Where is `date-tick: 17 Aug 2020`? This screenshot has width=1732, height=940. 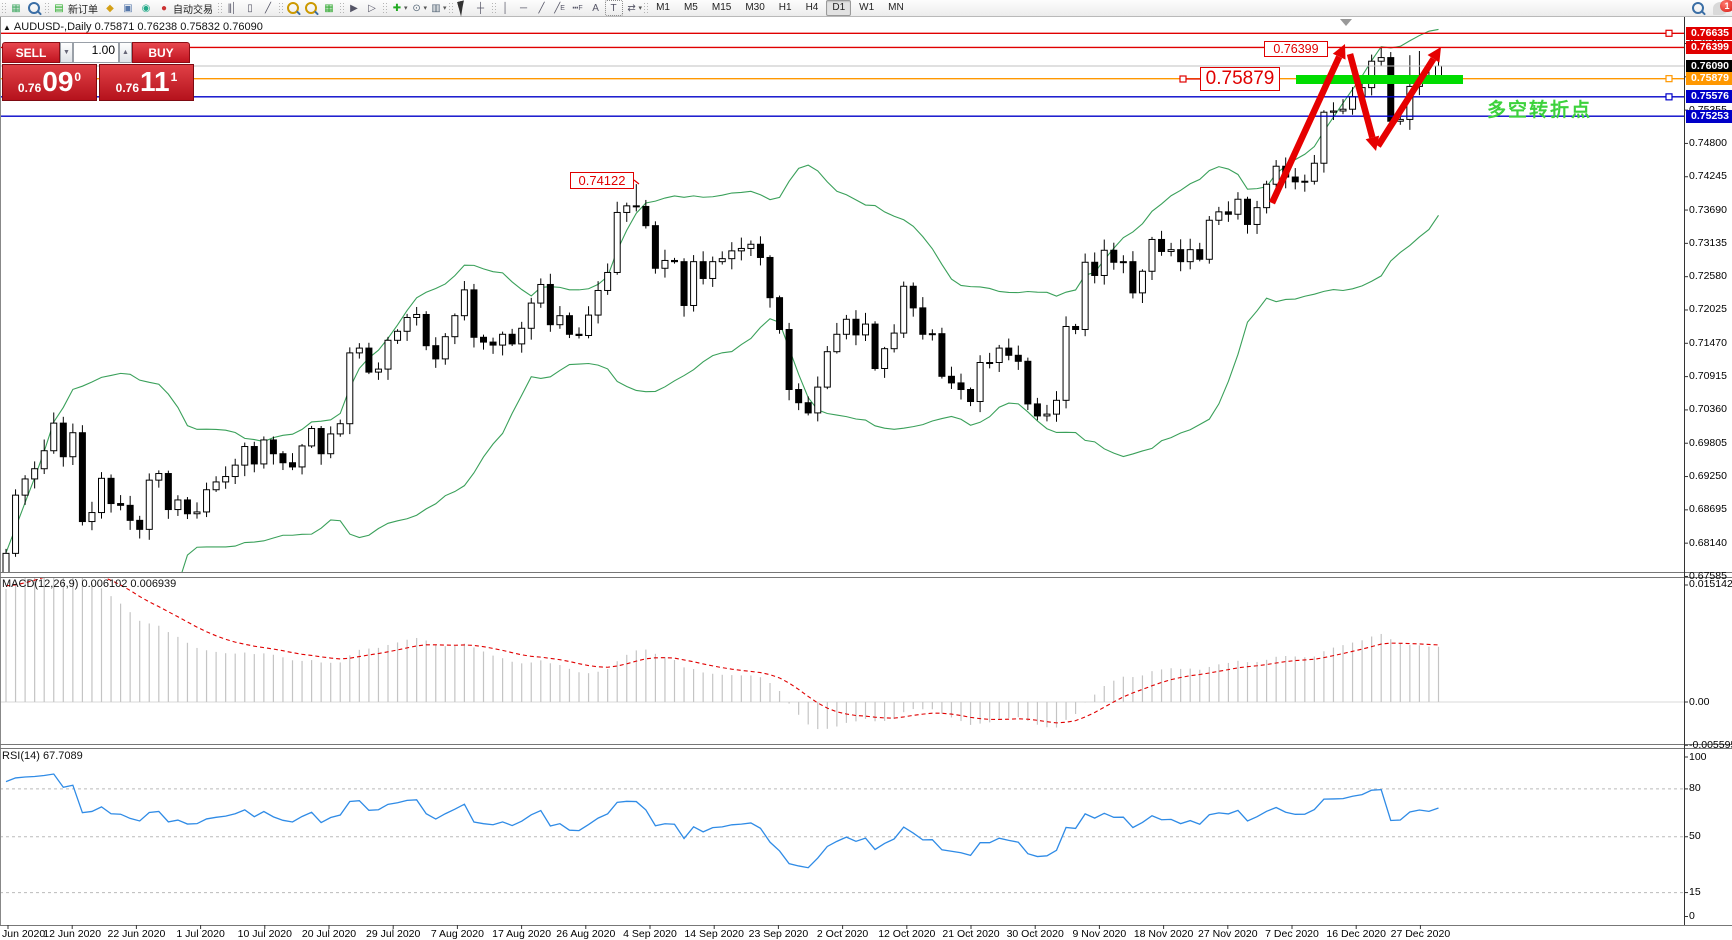 date-tick: 17 Aug 2020 is located at coordinates (522, 934).